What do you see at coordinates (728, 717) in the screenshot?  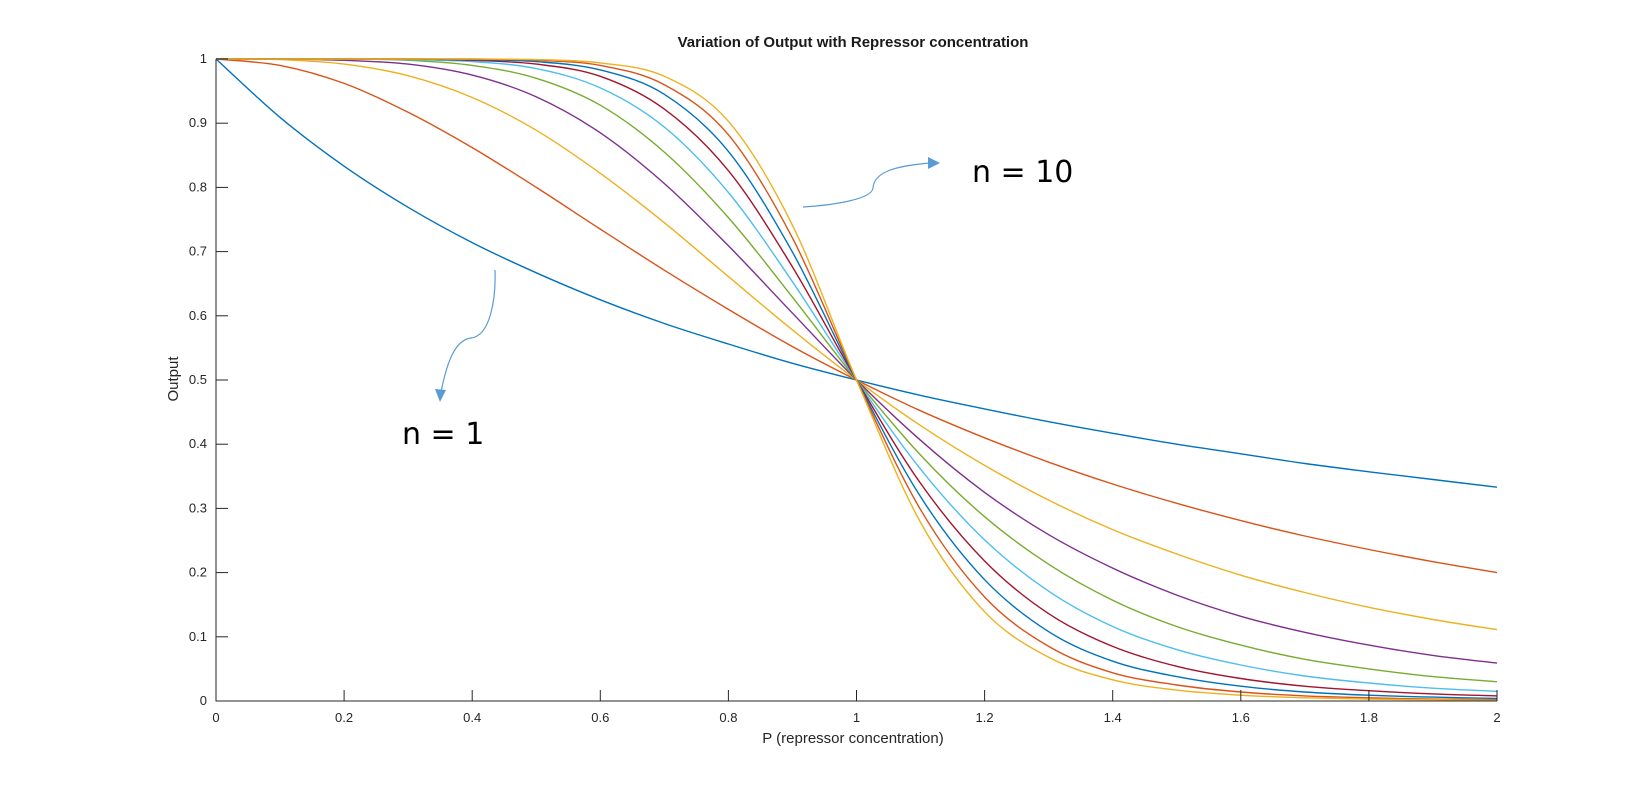 I see `x-tick-label: 0.8` at bounding box center [728, 717].